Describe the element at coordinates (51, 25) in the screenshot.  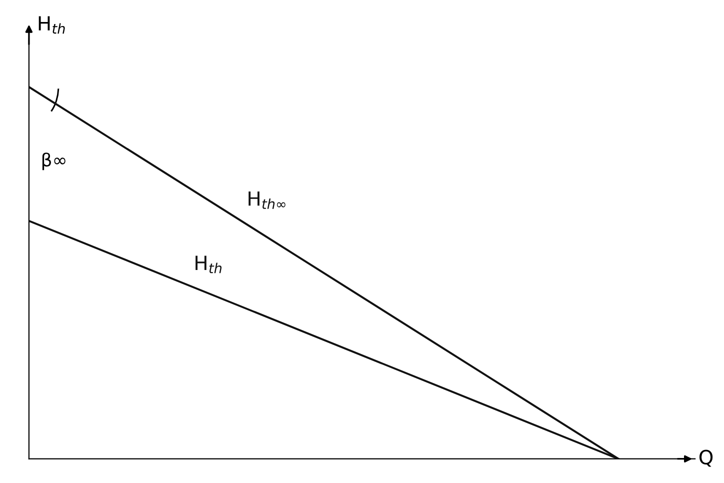
I see `y-axis-title: H$_{th}$` at that location.